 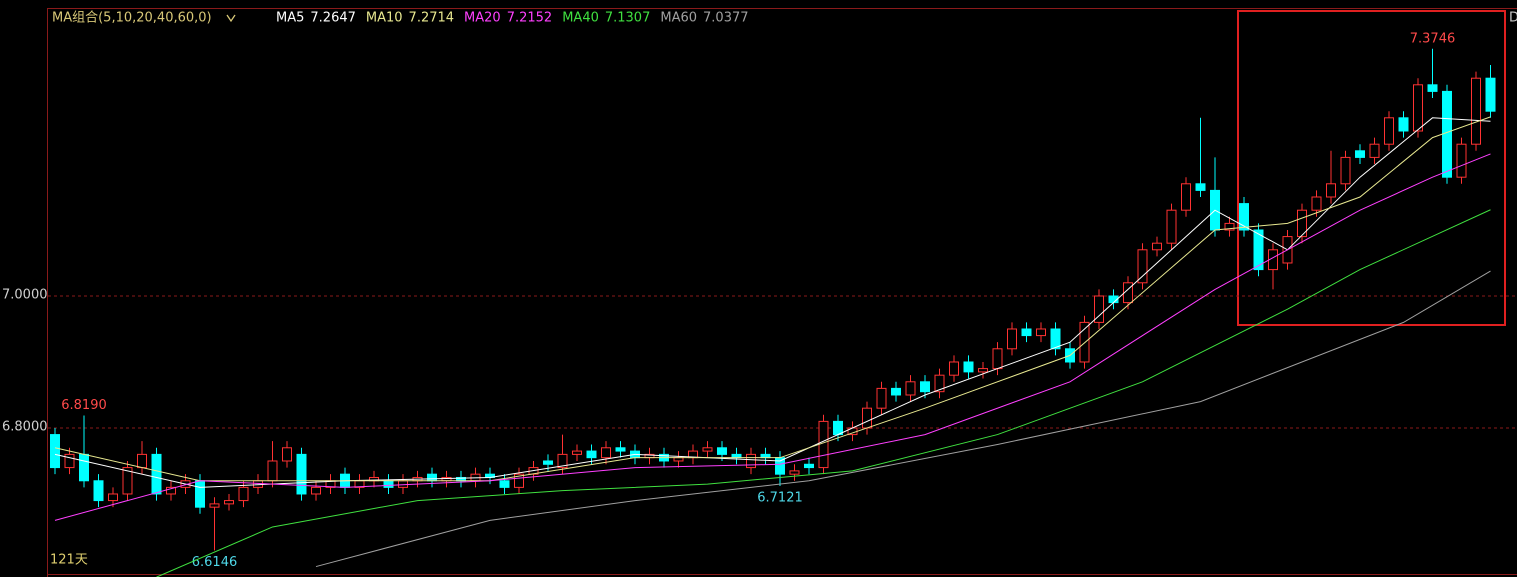 I want to click on dropdown-icon, so click(x=231, y=18).